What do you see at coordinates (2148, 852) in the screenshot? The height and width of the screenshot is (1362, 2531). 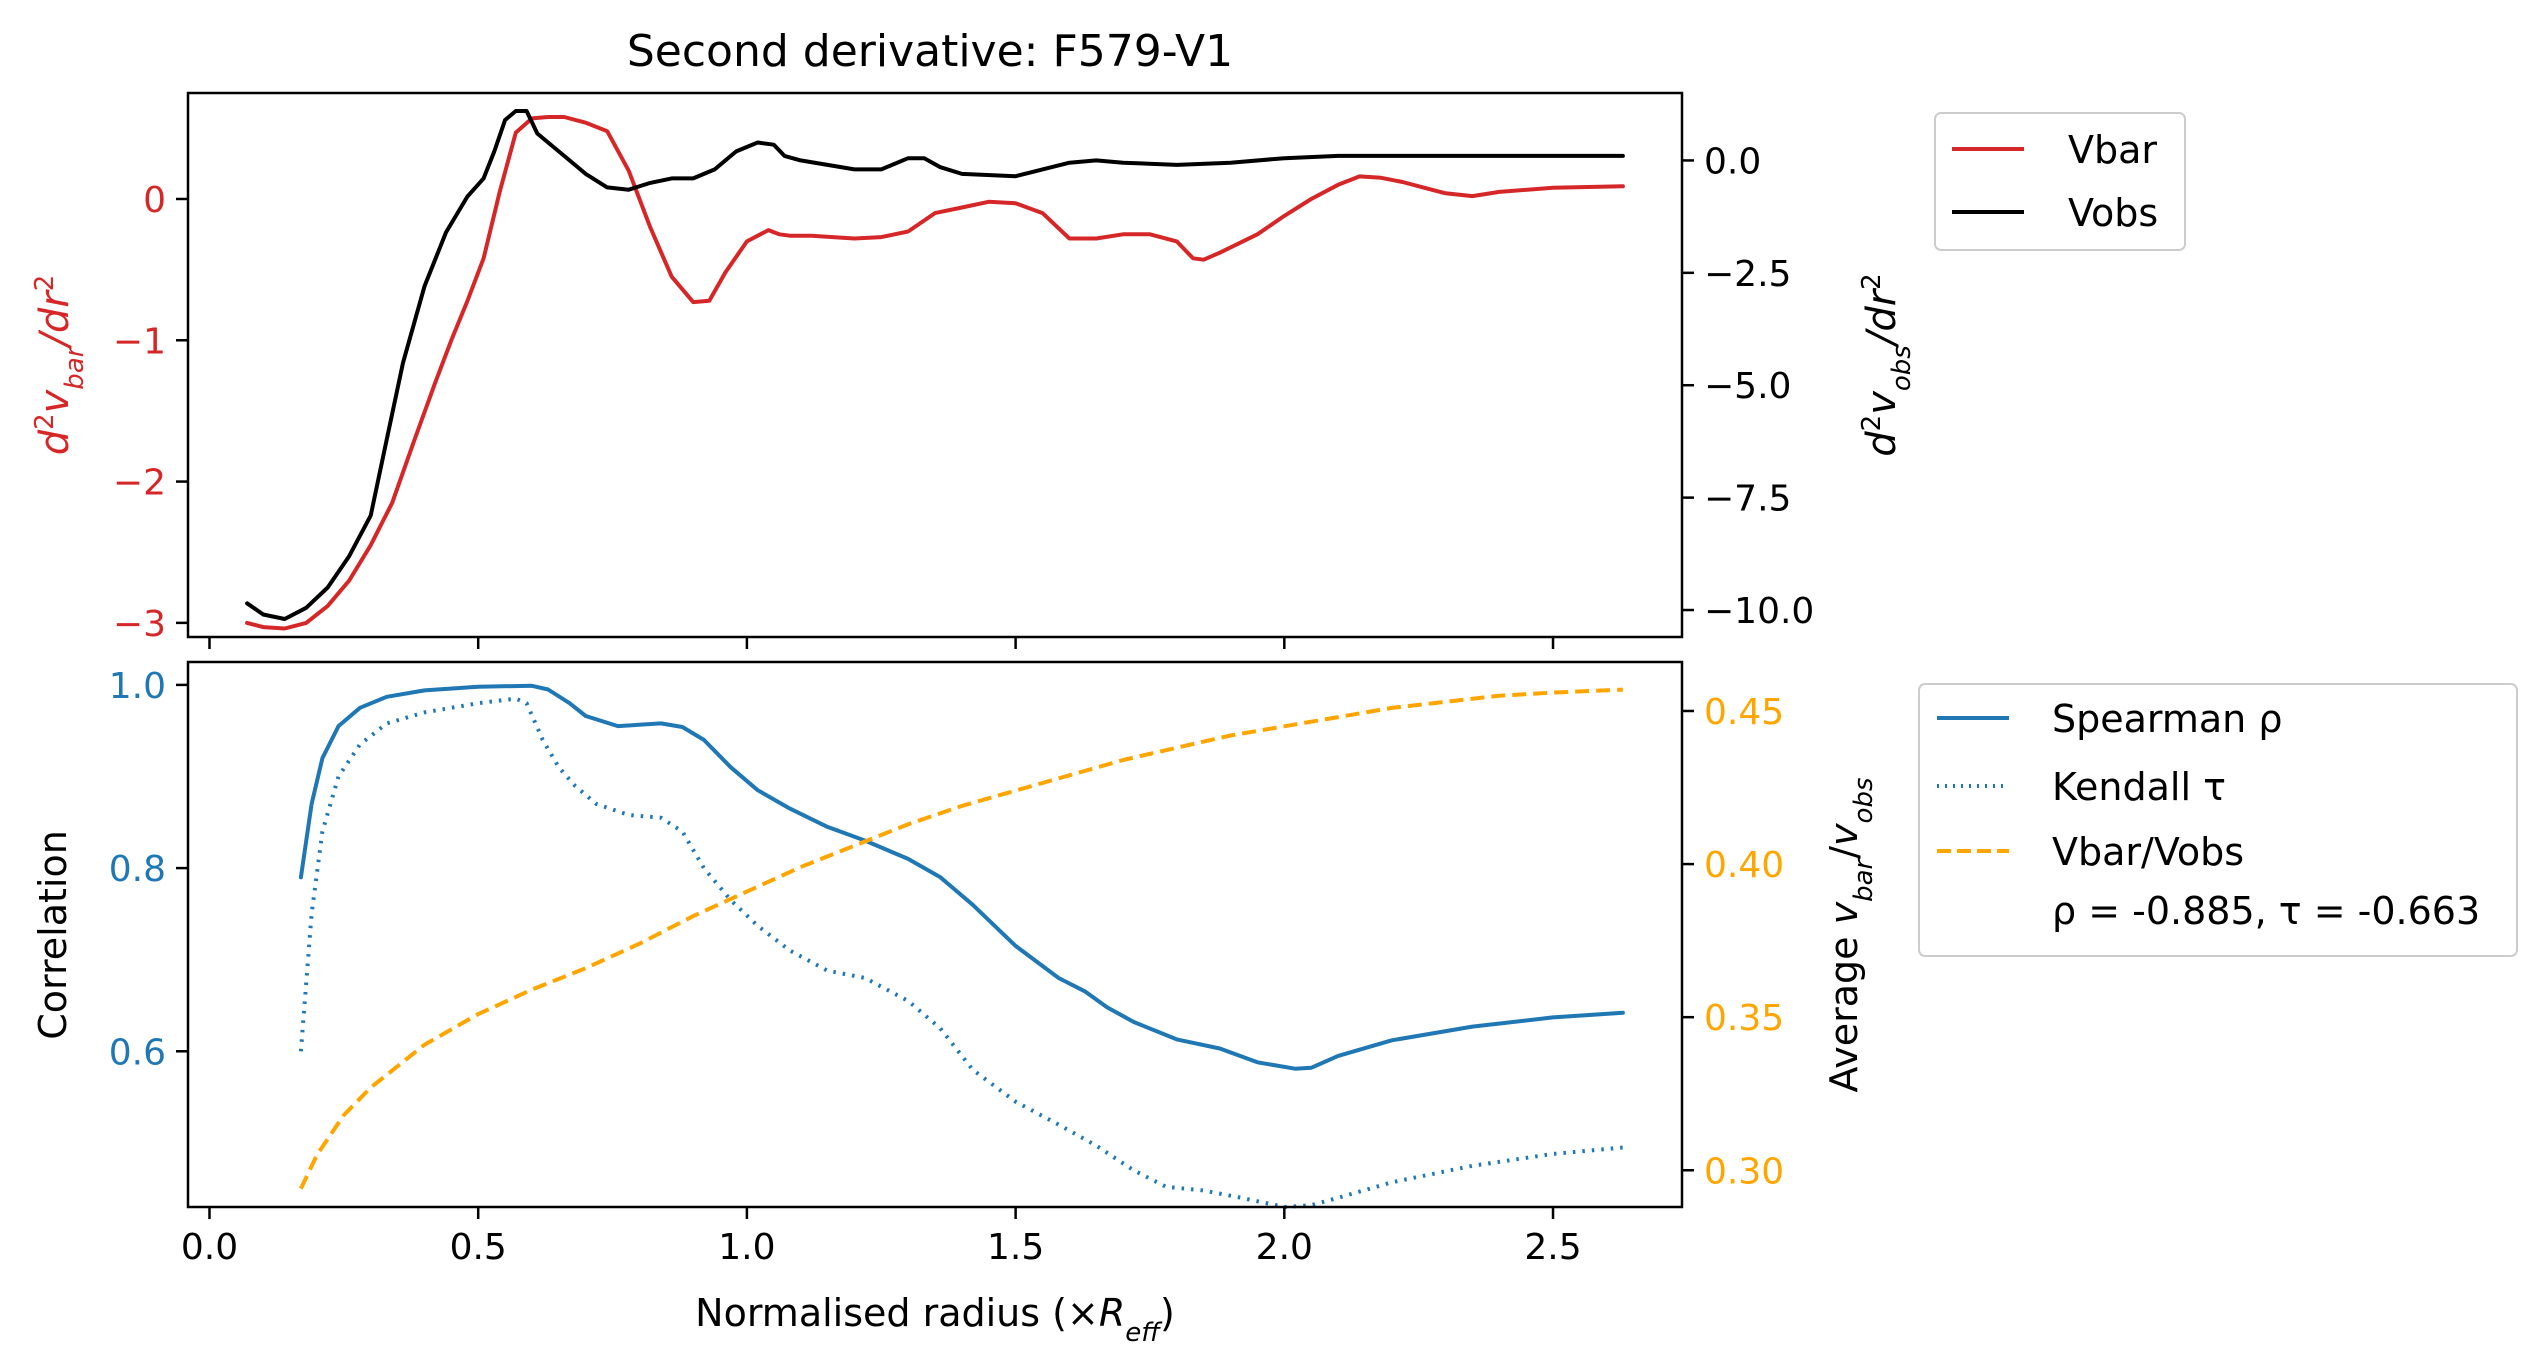 I see `legend-label-ratio: Vbar/Vobs` at bounding box center [2148, 852].